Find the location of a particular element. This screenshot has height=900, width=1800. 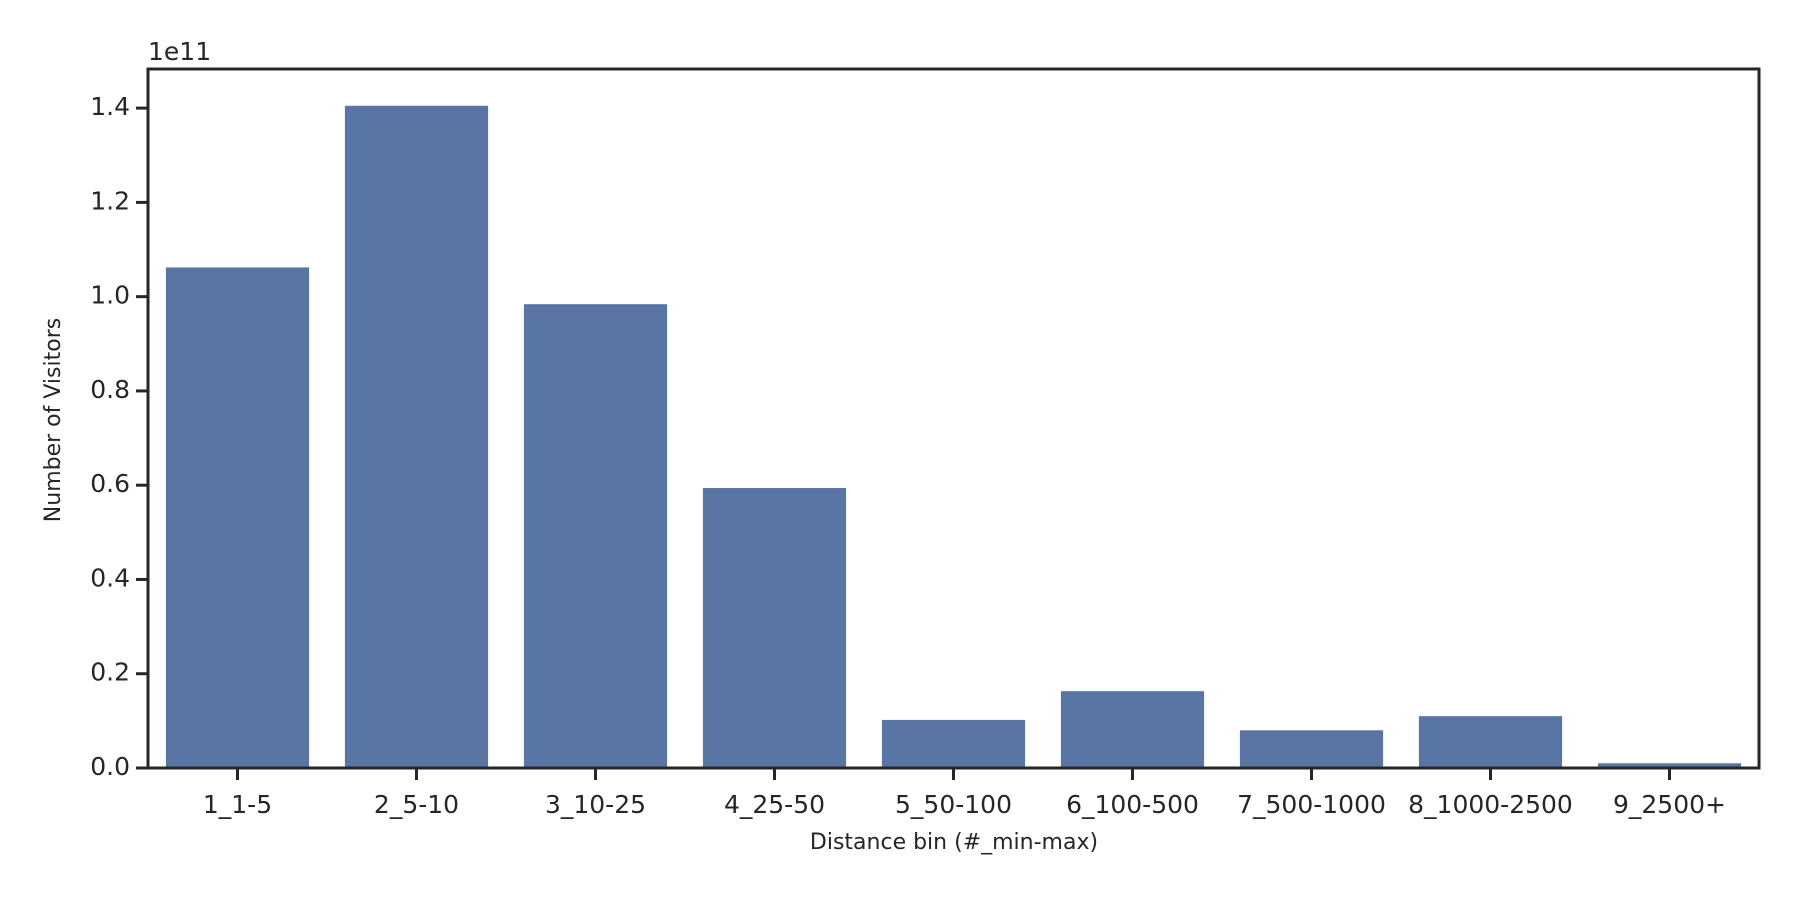

y-offset-label: 1e11 is located at coordinates (179, 51).